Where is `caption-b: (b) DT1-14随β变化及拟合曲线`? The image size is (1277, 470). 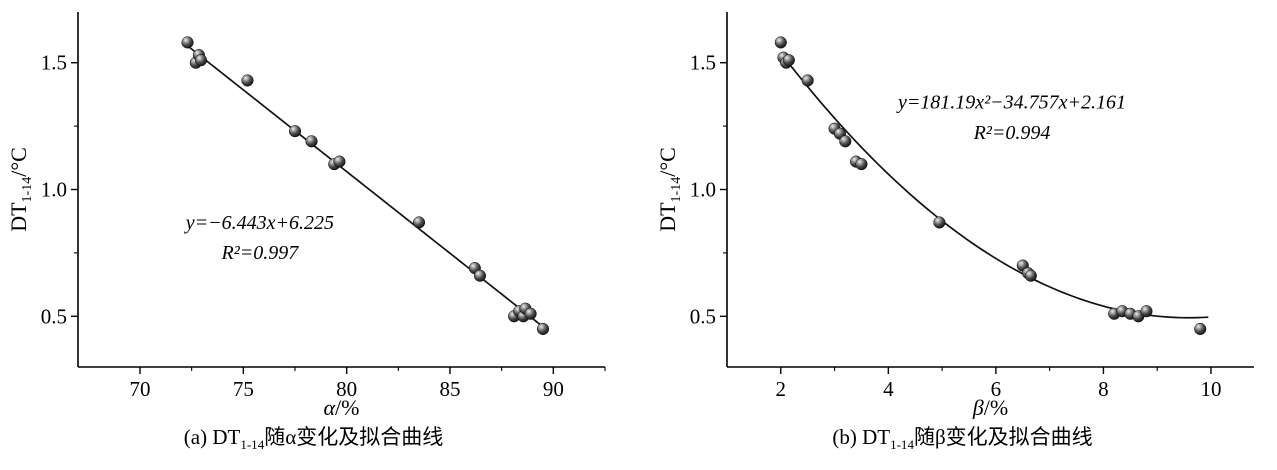
caption-b: (b) DT1-14随β变化及拟合曲线 is located at coordinates (962, 437).